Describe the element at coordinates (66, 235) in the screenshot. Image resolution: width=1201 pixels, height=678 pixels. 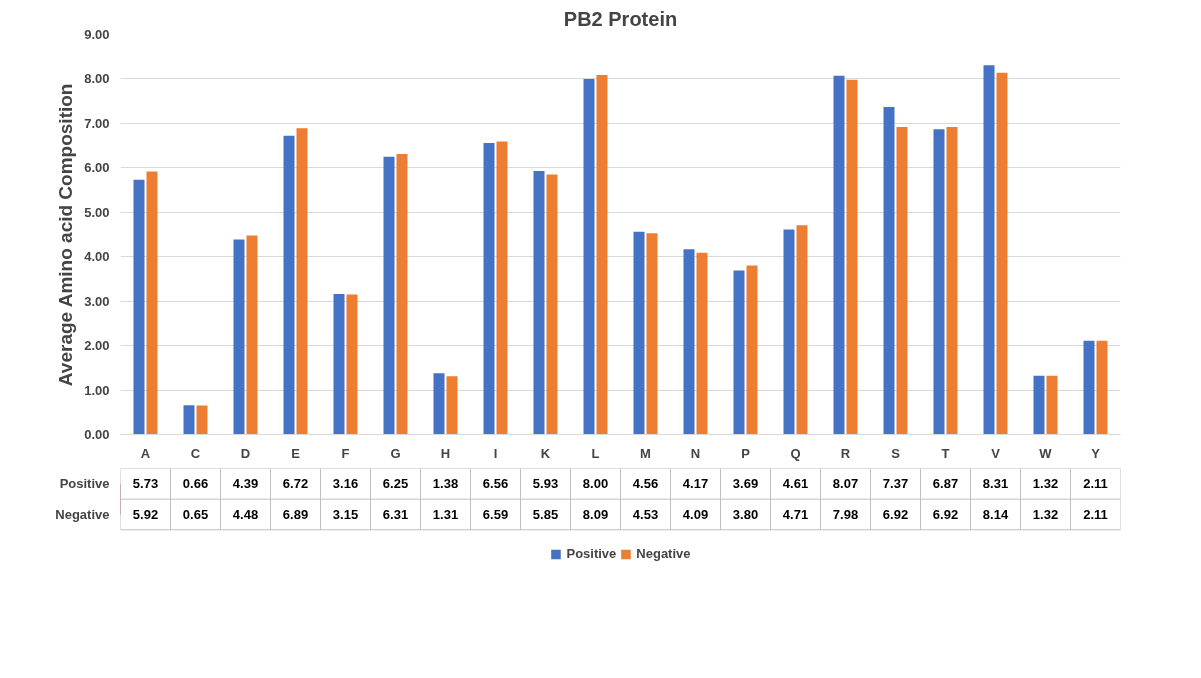
I see `y-axis-title: Average Amino acid Composition` at that location.